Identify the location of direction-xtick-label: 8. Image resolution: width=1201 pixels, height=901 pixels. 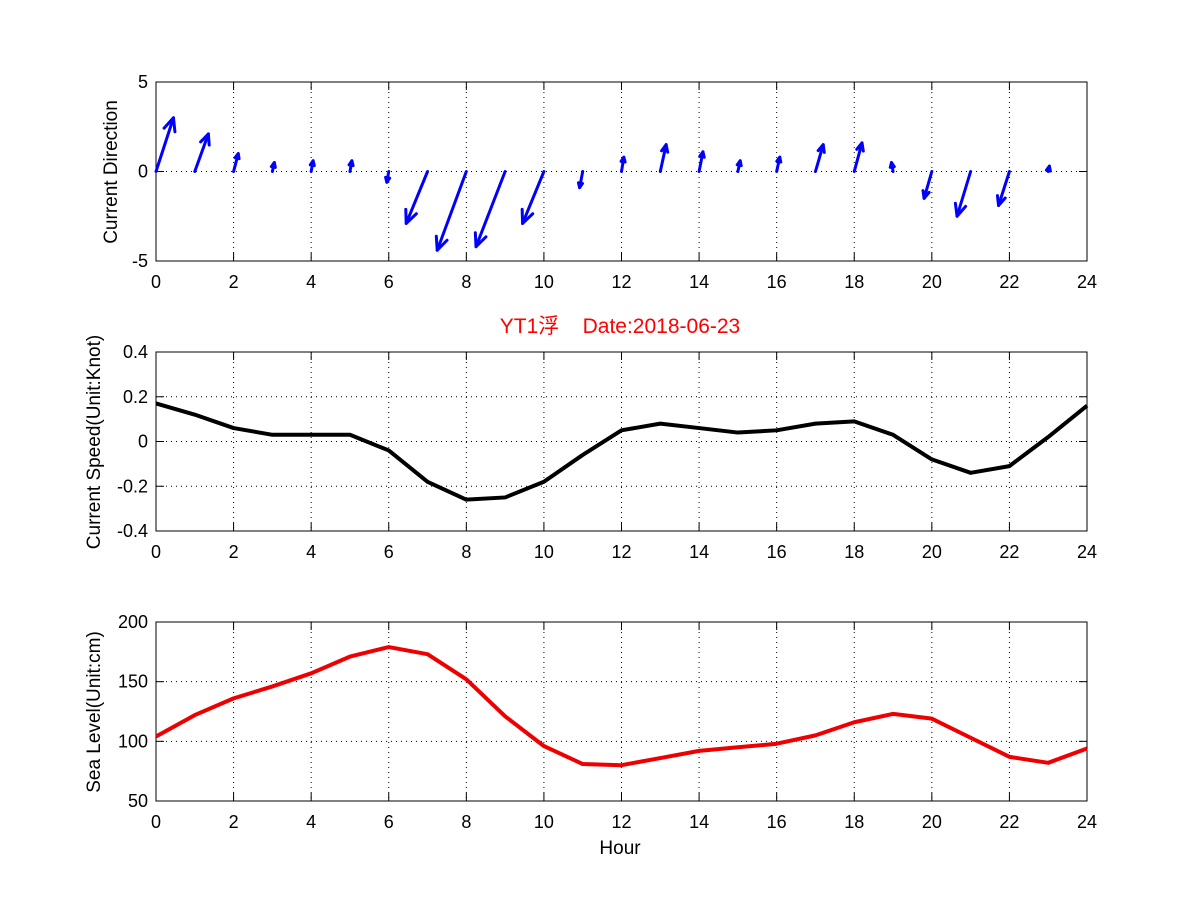
(466, 282).